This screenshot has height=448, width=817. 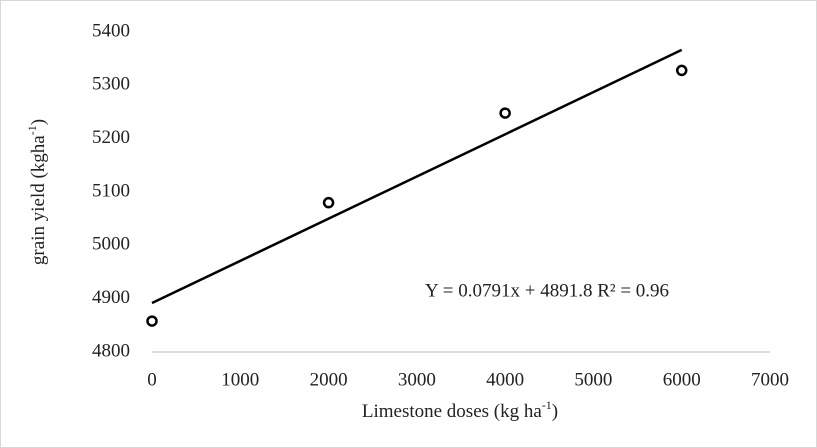 What do you see at coordinates (555, 411) in the screenshot?
I see `x-axis-label-text: )` at bounding box center [555, 411].